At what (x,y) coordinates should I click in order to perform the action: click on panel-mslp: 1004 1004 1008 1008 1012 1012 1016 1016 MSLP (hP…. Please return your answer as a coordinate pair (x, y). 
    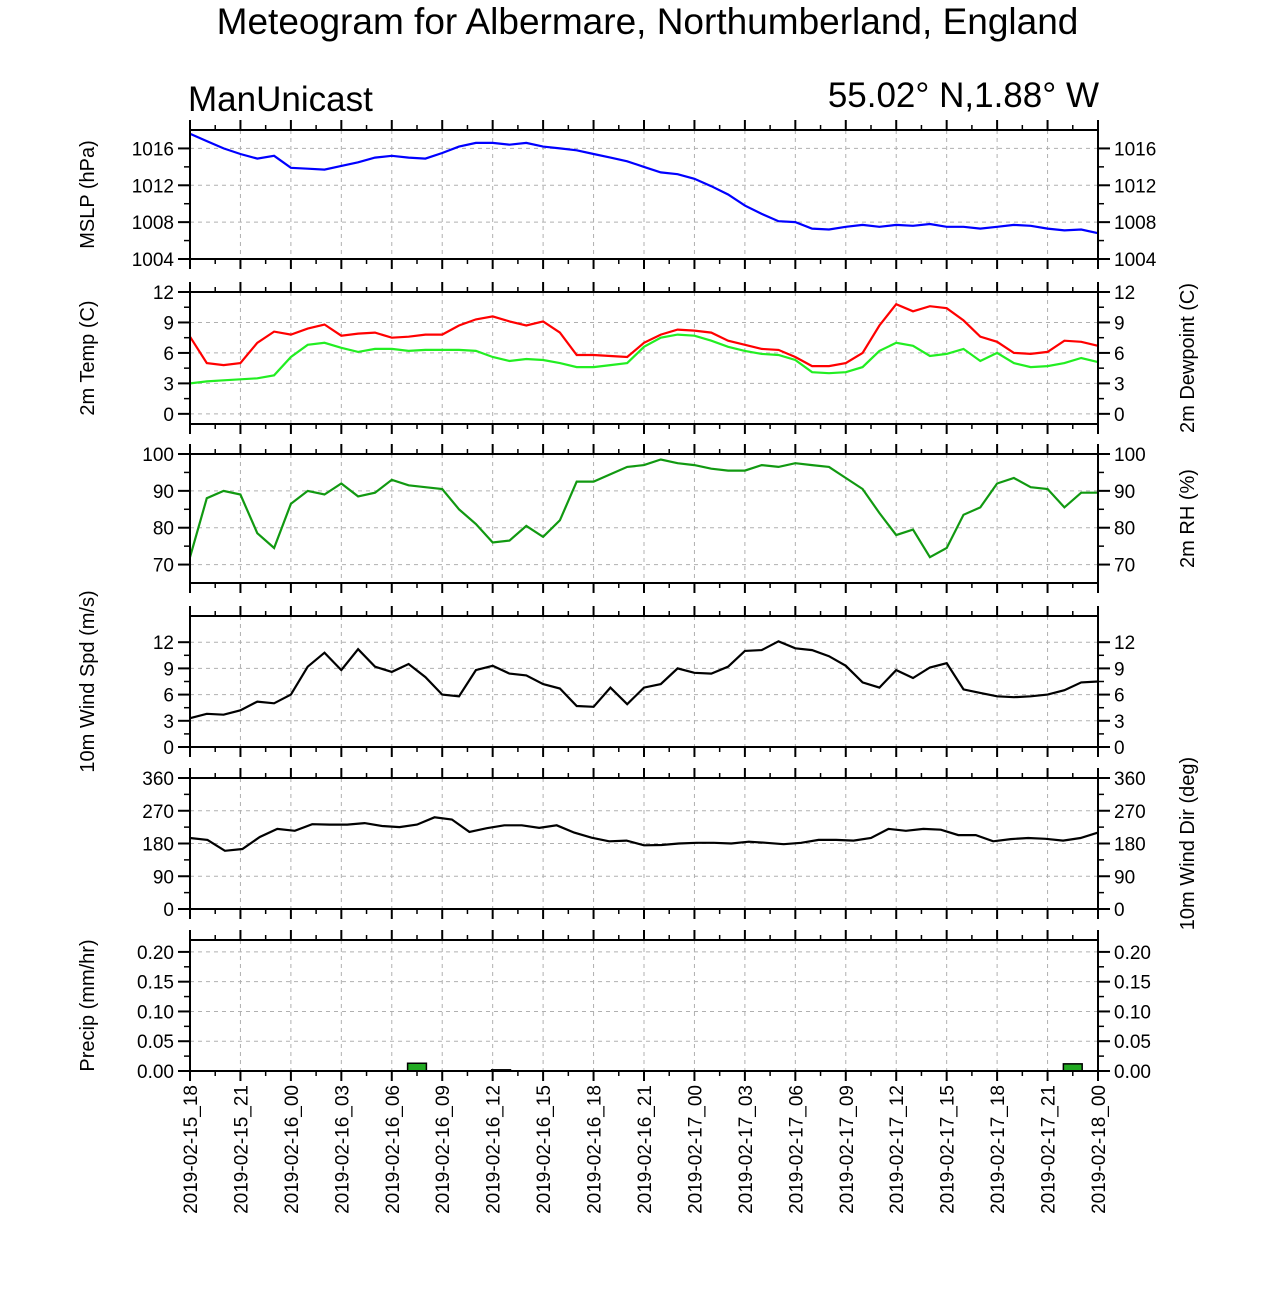
    Looking at the image, I should click on (617, 195).